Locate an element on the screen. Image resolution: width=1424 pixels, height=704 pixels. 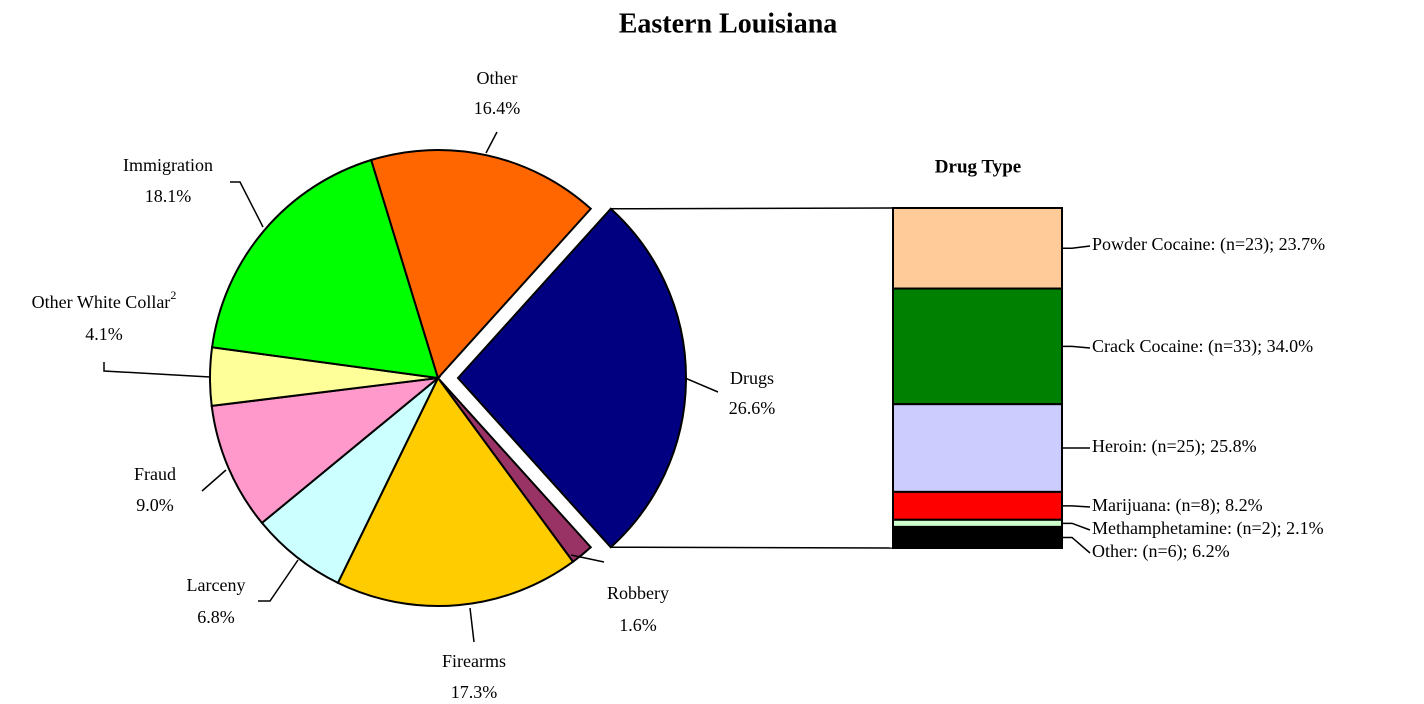
slice-label: Larceny is located at coordinates (216, 585).